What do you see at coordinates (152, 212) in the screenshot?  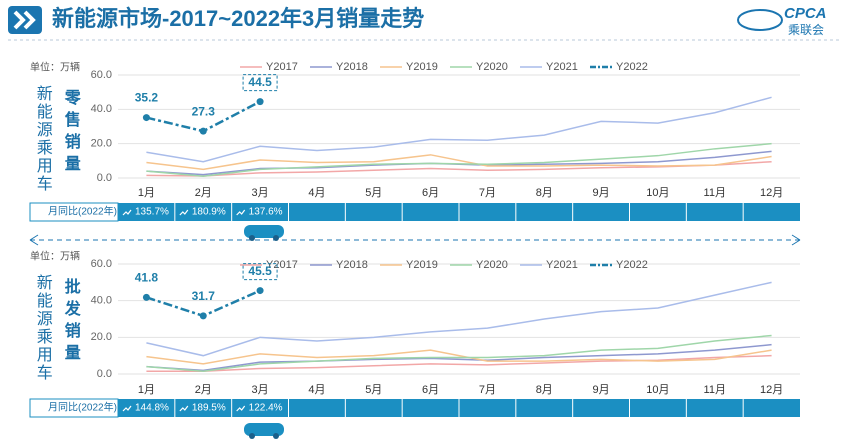 I see `yoy-value: 135.7%` at bounding box center [152, 212].